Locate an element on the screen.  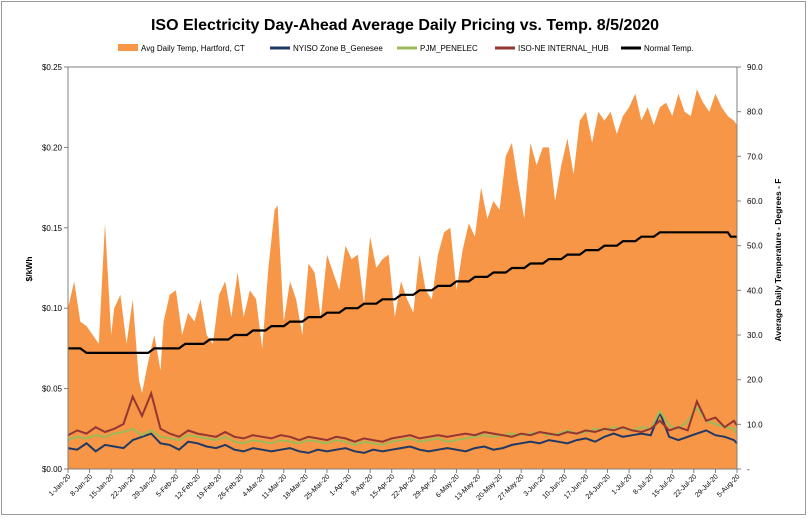
y2-tick-label: 60.0 is located at coordinates (755, 201).